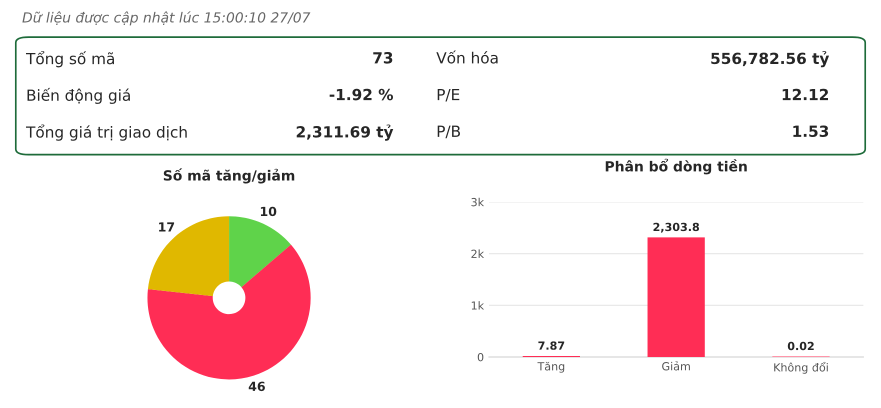 This screenshot has width=881, height=408. I want to click on text: 73, so click(382, 58).